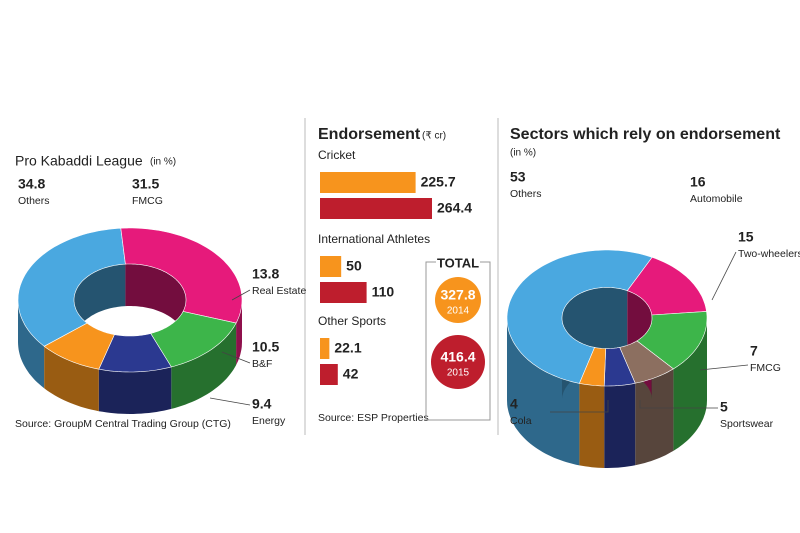 Image resolution: width=800 pixels, height=533 pixels. I want to click on category-label: Other Sports, so click(352, 321).